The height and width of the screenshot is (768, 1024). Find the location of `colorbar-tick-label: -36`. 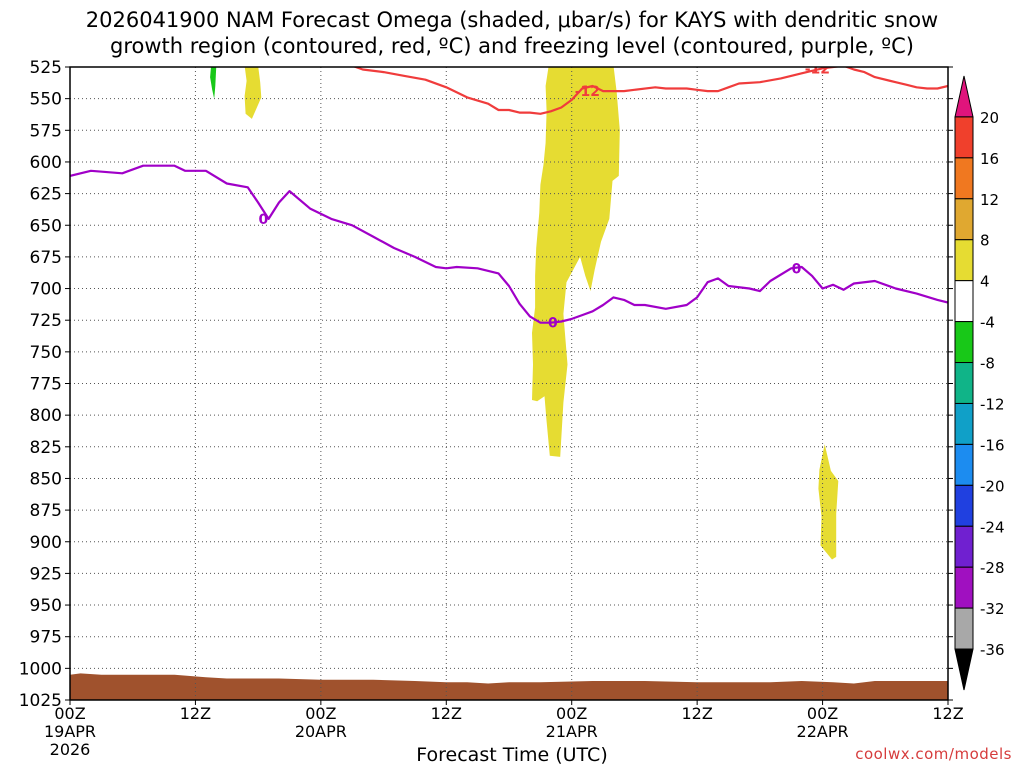

colorbar-tick-label: -36 is located at coordinates (992, 650).